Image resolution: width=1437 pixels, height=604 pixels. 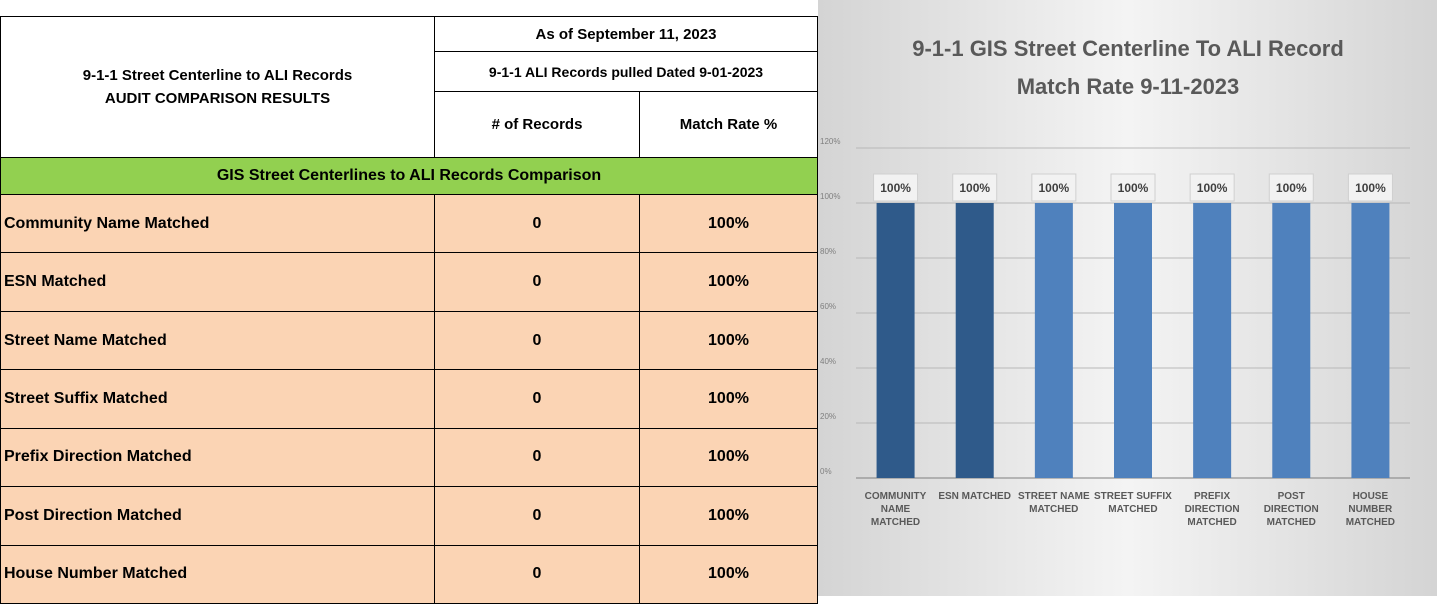 I want to click on row-label: Prefix Direction Matched, so click(x=217, y=458).